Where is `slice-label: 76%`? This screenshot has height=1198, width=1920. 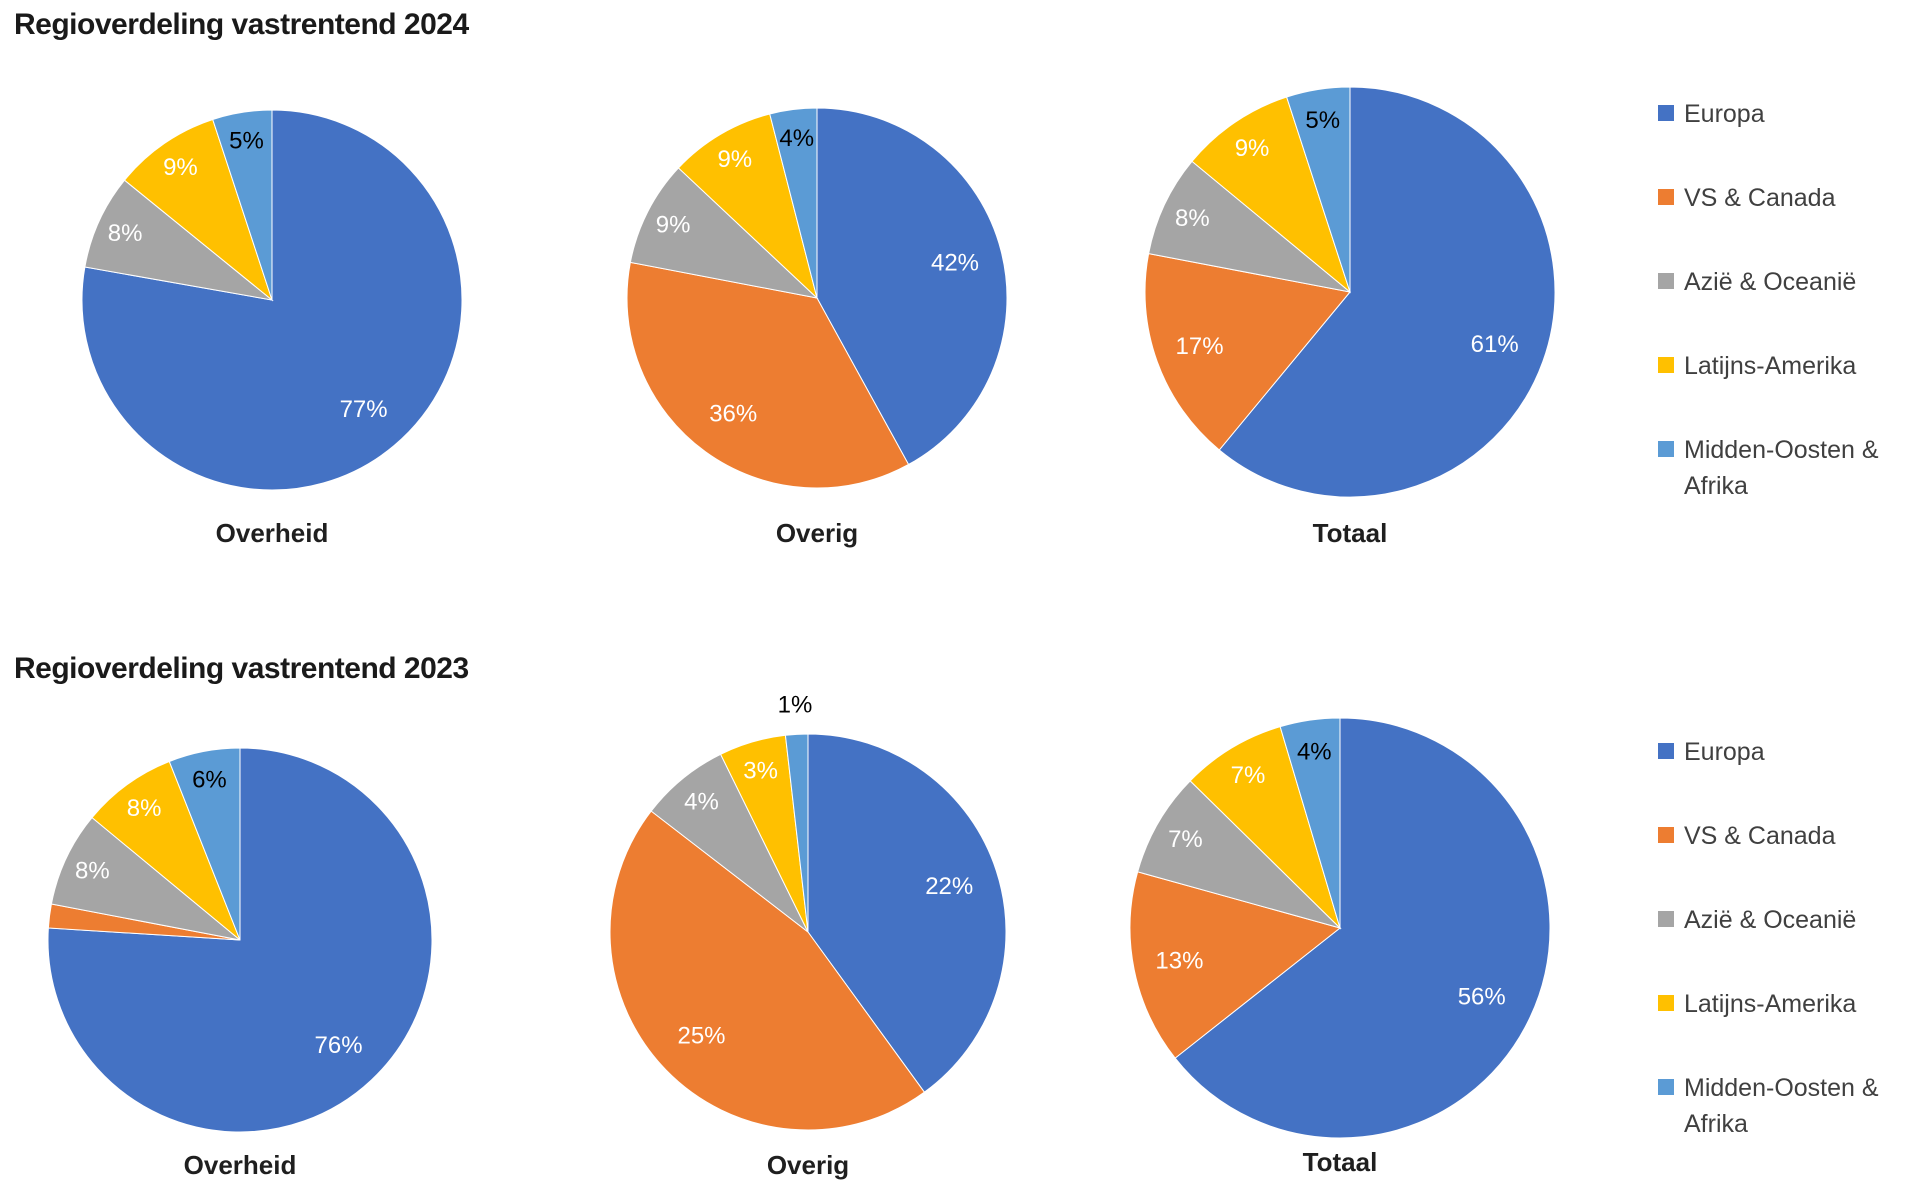 slice-label: 76% is located at coordinates (339, 1045).